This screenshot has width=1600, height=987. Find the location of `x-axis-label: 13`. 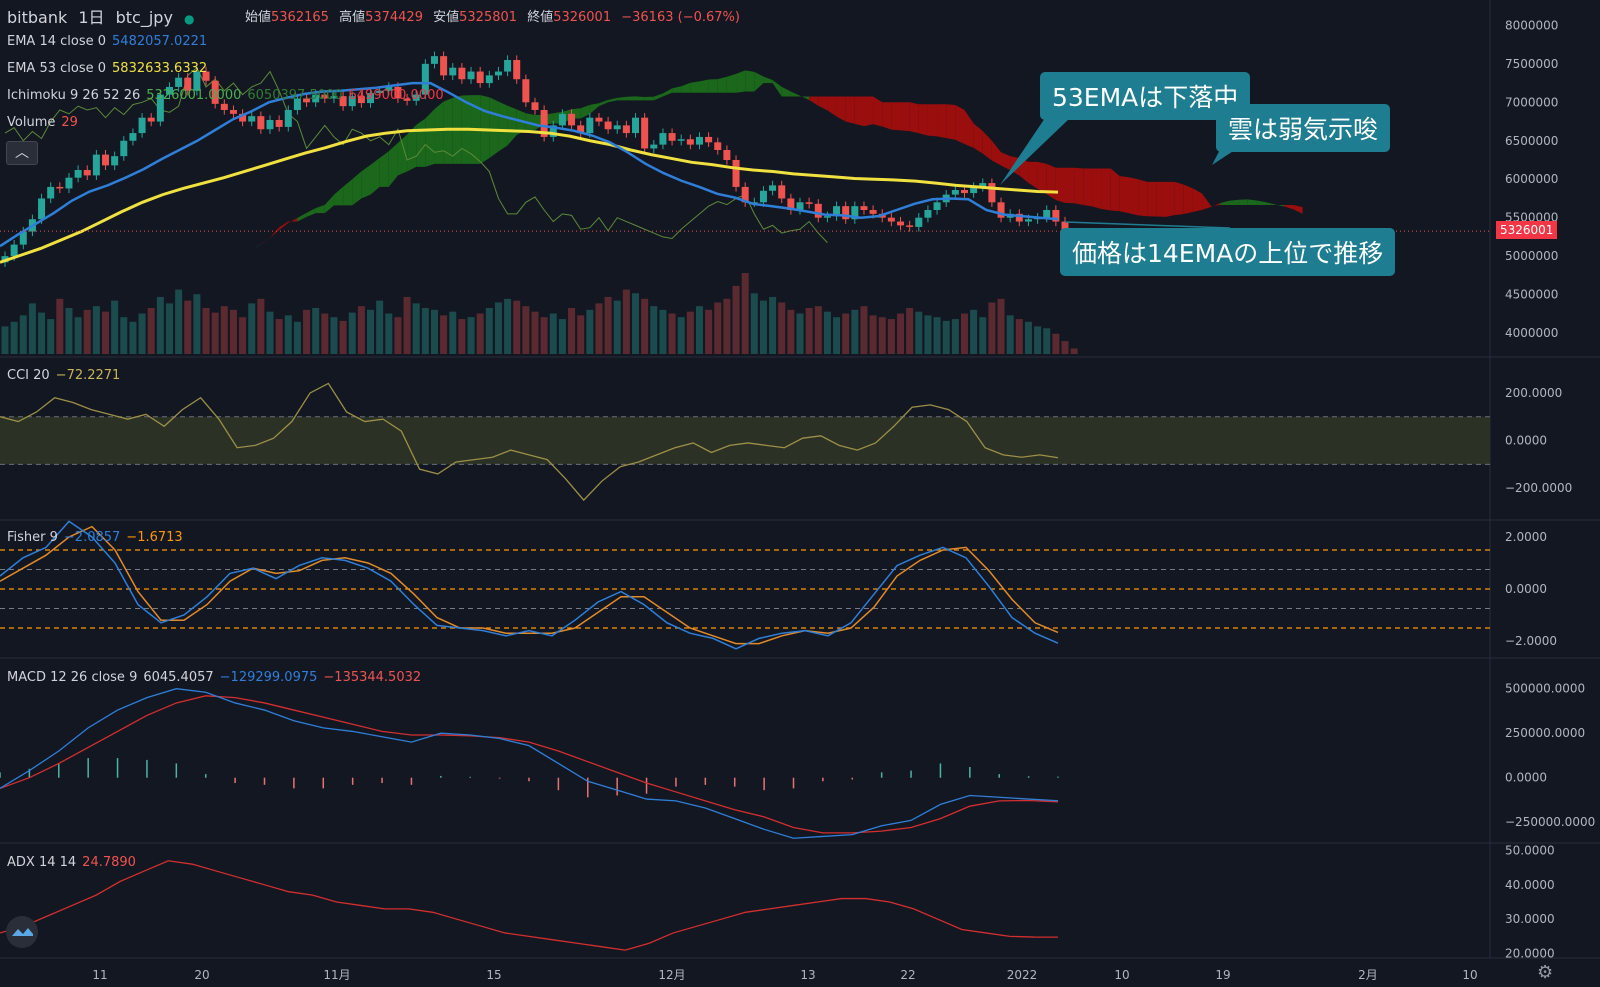

x-axis-label: 13 is located at coordinates (807, 975).